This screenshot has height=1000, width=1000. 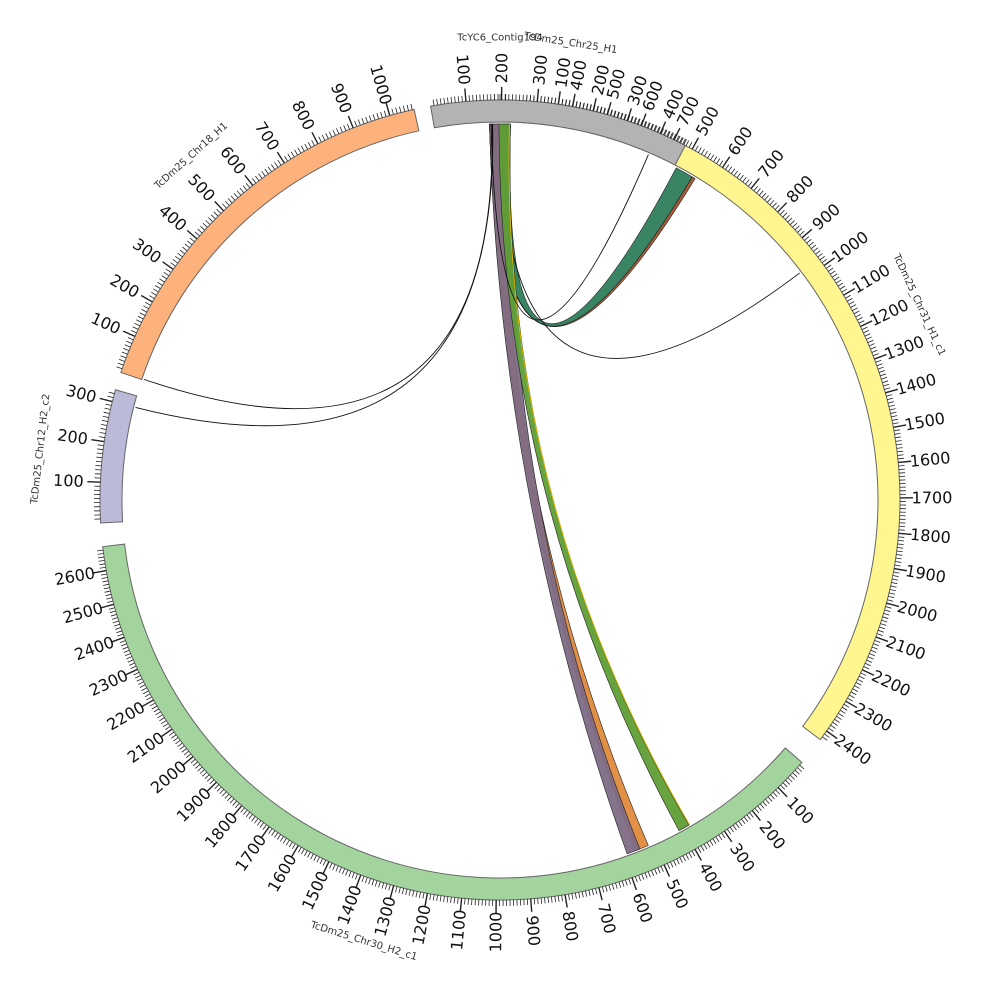 What do you see at coordinates (104, 455) in the screenshot?
I see `minor-ticks-chr12` at bounding box center [104, 455].